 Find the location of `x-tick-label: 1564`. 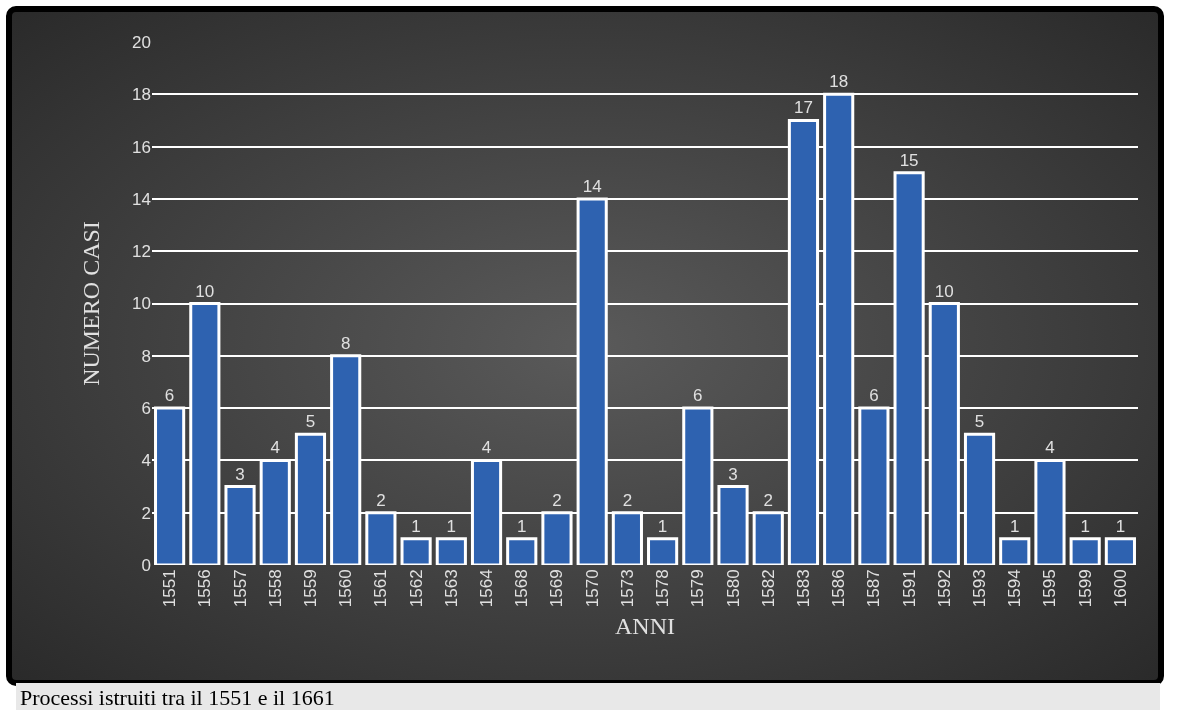

x-tick-label: 1564 is located at coordinates (487, 588).